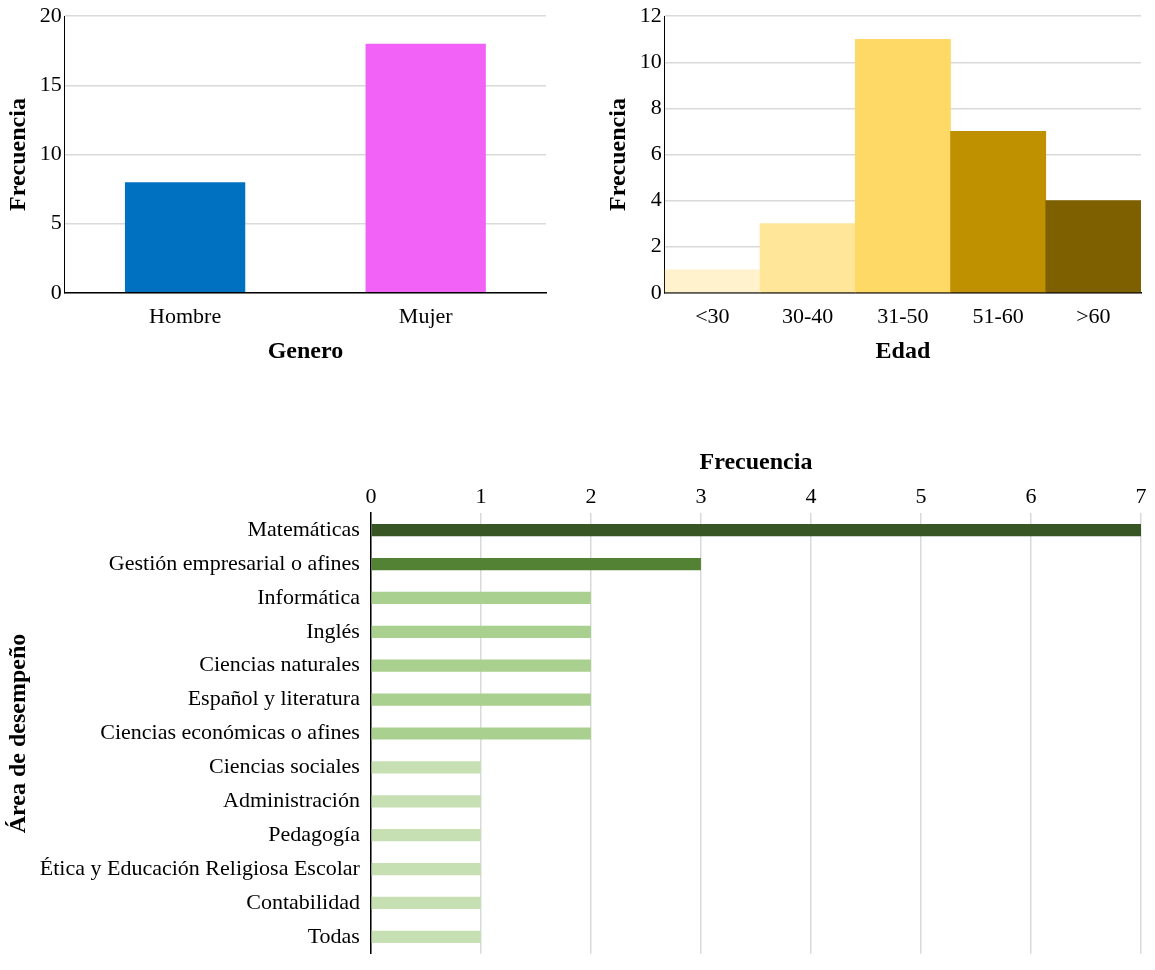 This screenshot has height=970, width=1155. What do you see at coordinates (1093, 315) in the screenshot?
I see `x-tick-label: >60` at bounding box center [1093, 315].